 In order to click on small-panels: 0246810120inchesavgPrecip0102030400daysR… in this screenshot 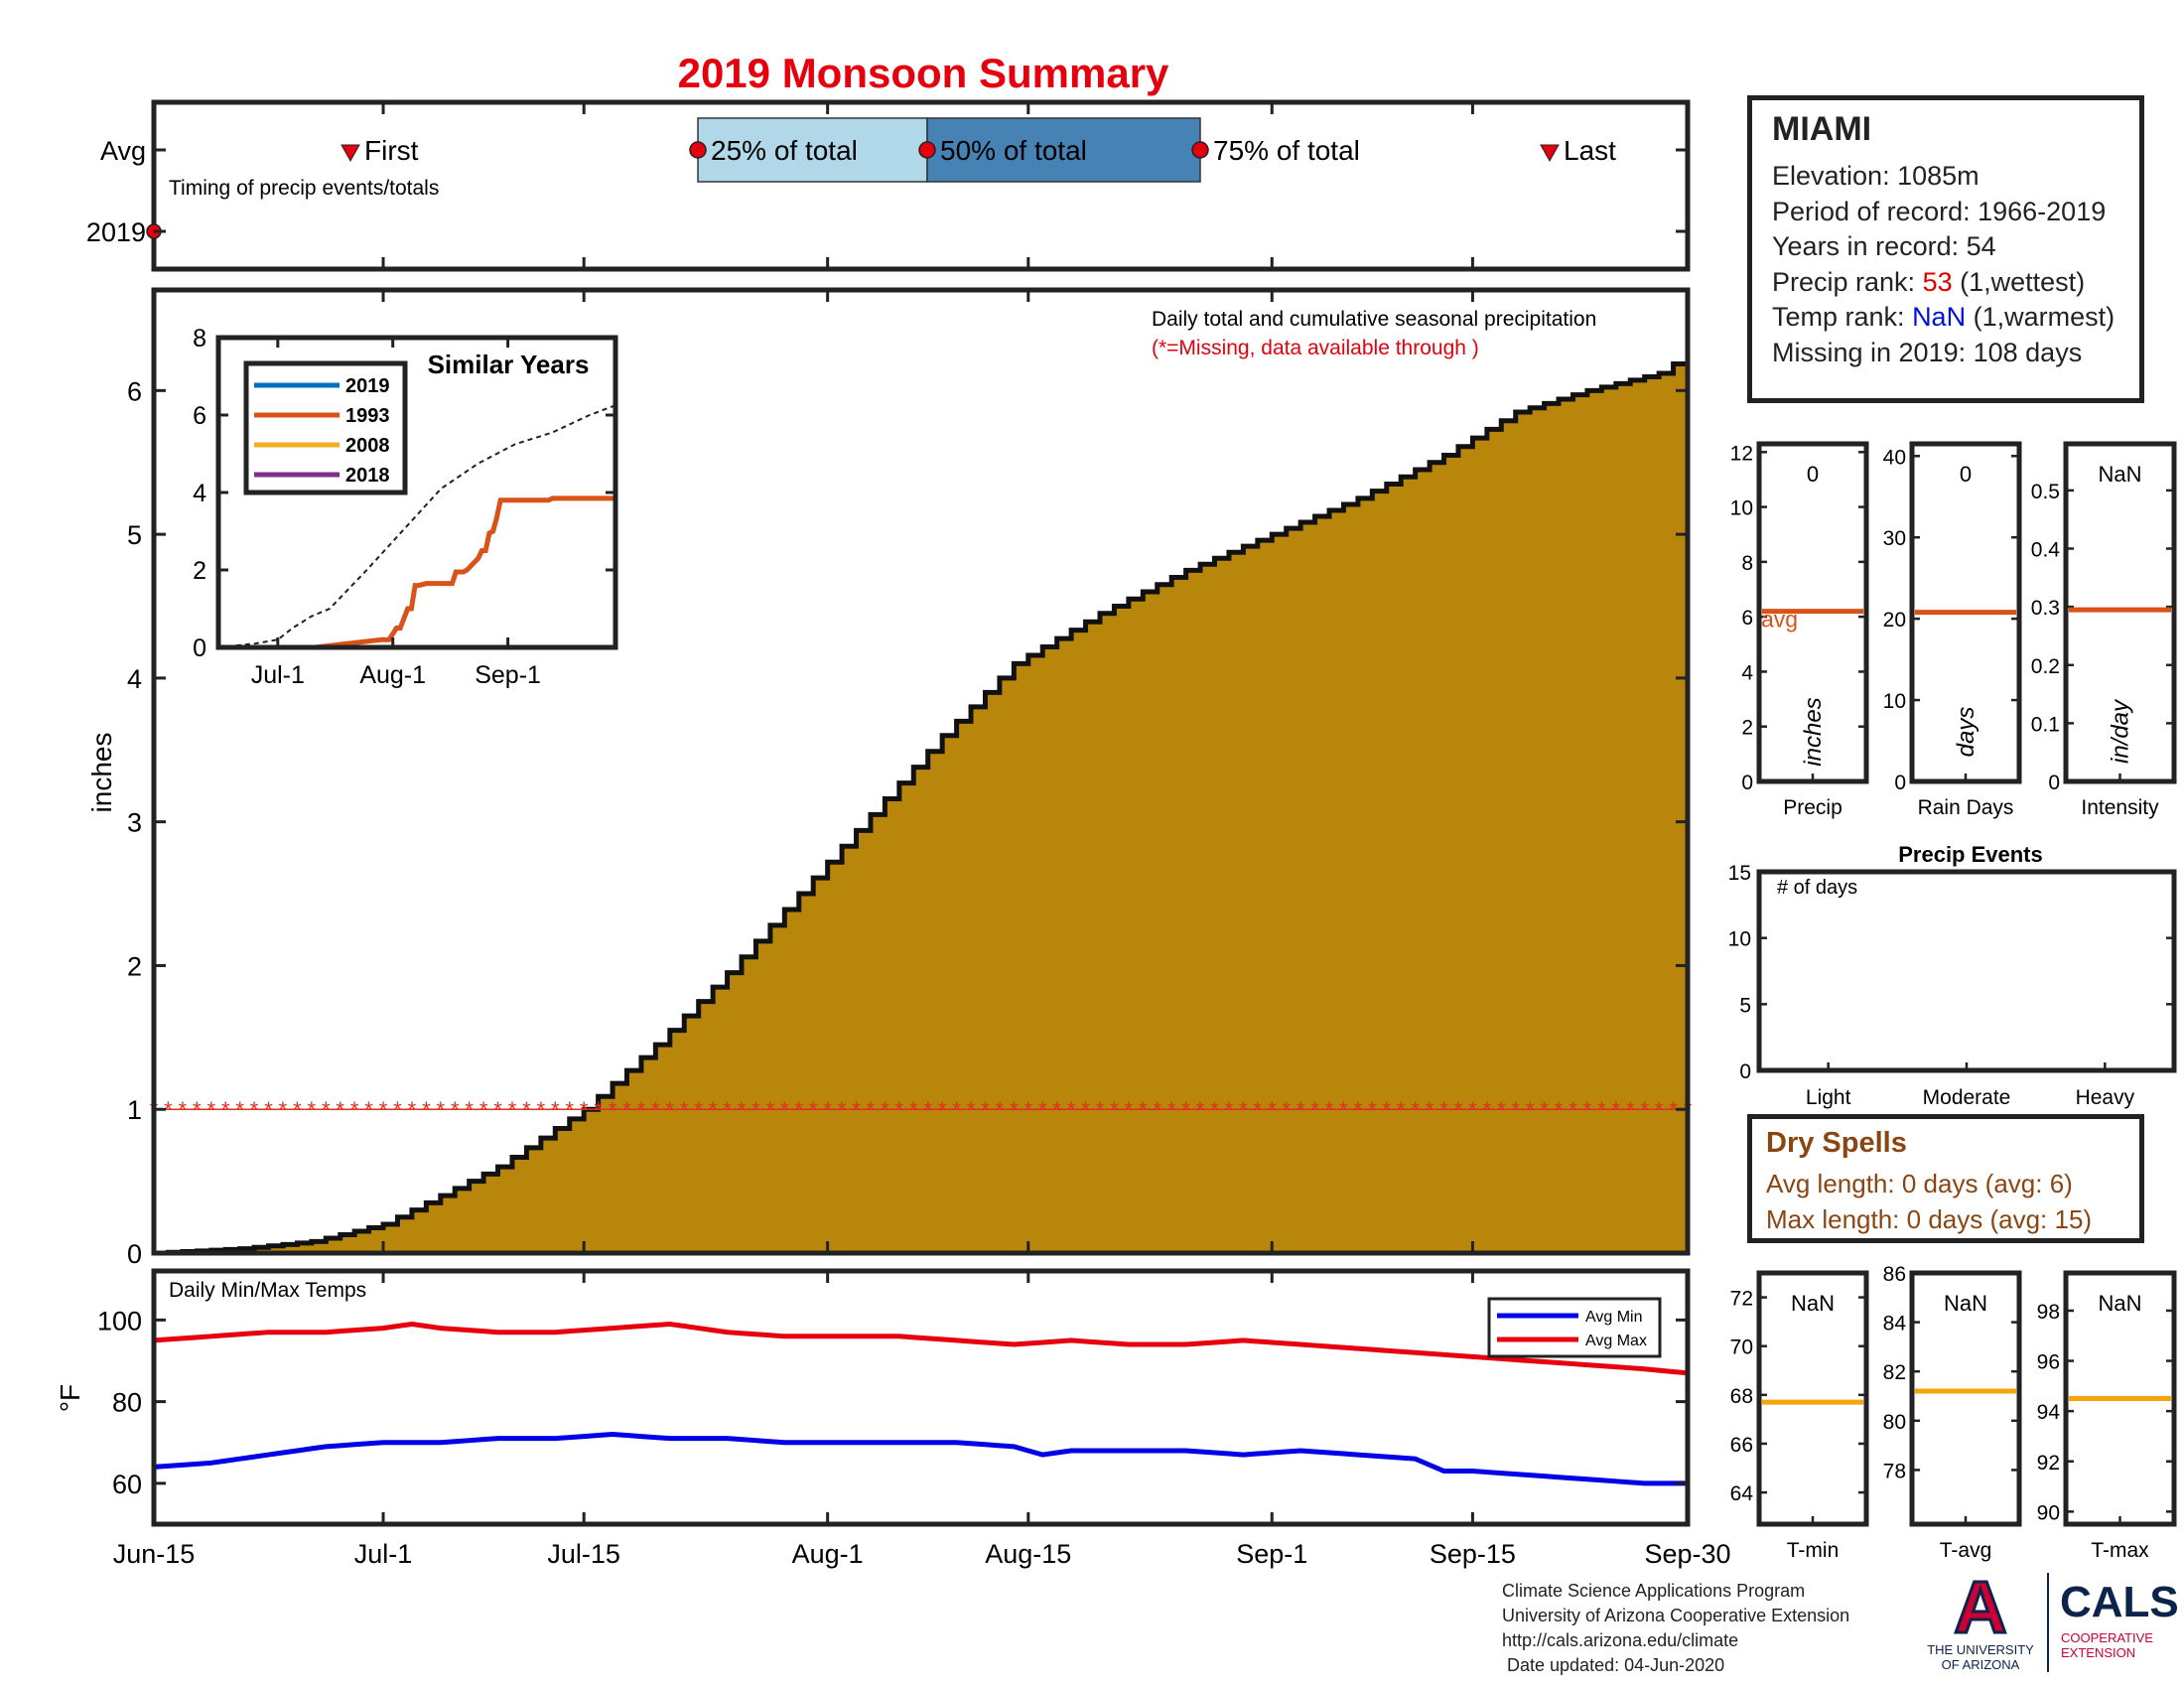, I will do `click(1953, 1001)`.